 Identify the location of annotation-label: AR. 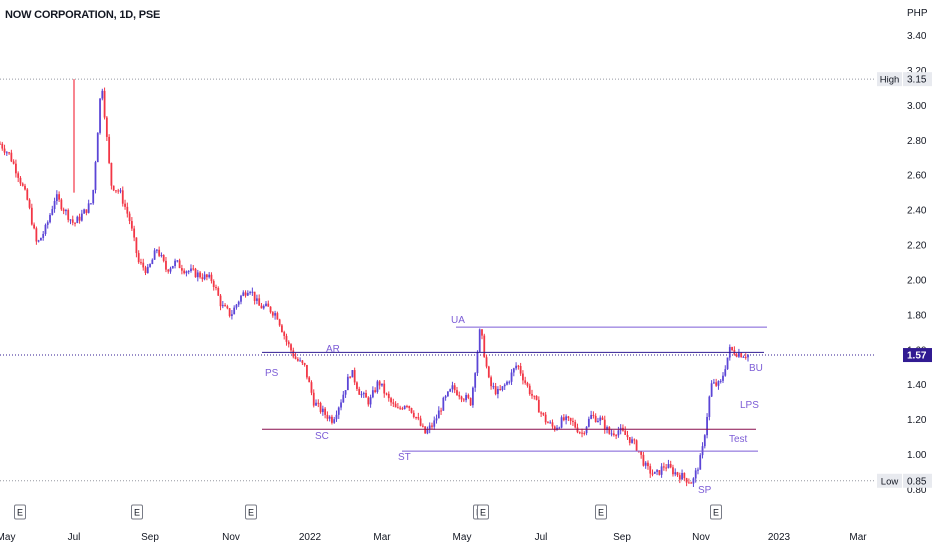
(333, 349).